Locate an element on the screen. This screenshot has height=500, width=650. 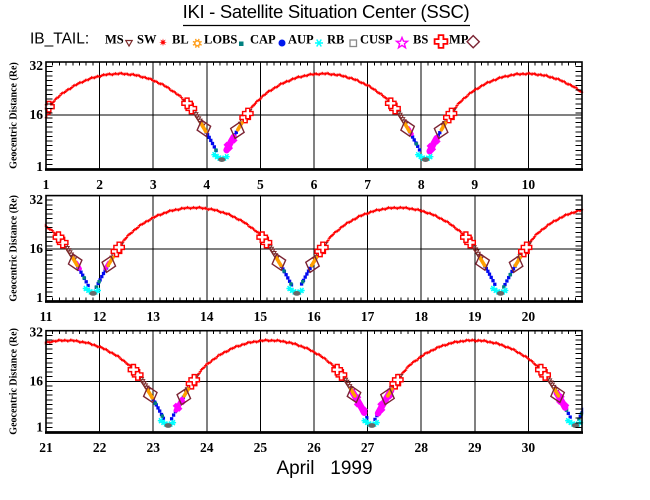
svg-text: 4 is located at coordinates (206, 184).